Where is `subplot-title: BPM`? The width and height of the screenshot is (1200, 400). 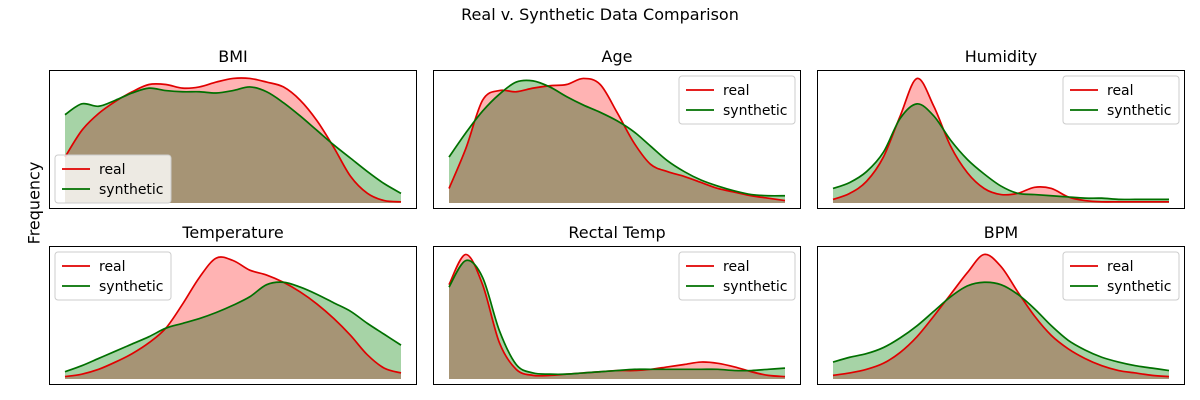 subplot-title: BPM is located at coordinates (1001, 232).